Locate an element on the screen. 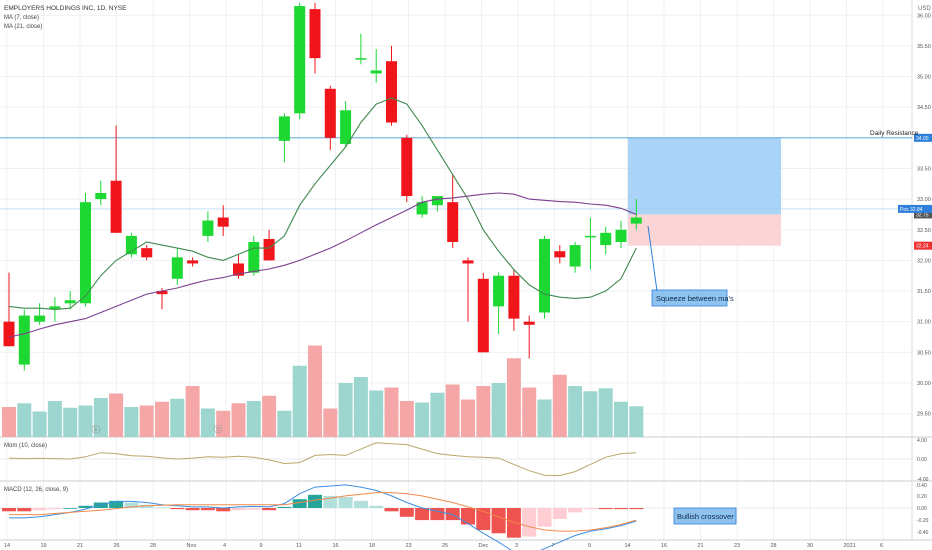  price-tick-label: 29.50 is located at coordinates (924, 415).